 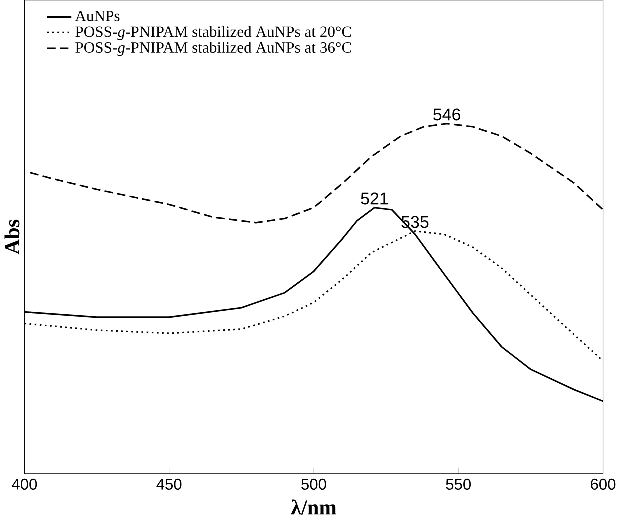 I want to click on x-tick-label: 400, so click(x=25, y=484).